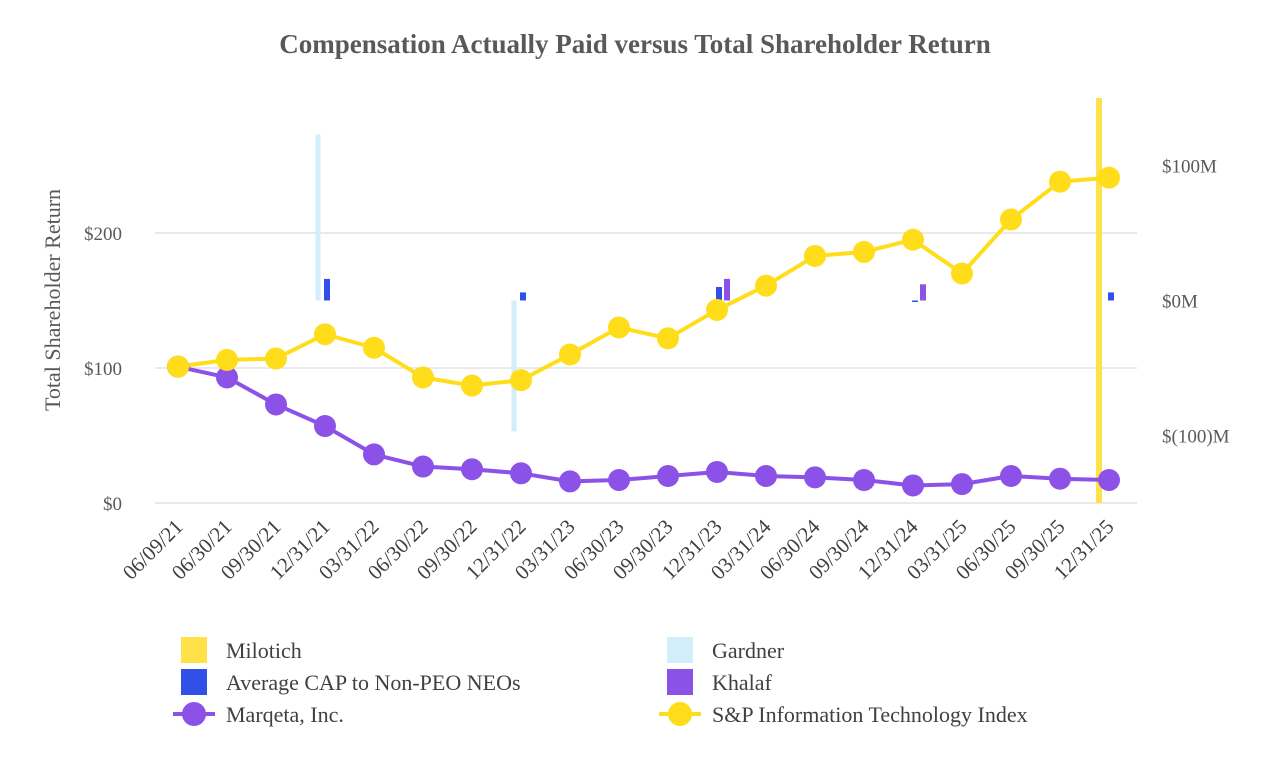 The width and height of the screenshot is (1270, 760). Describe the element at coordinates (680, 682) in the screenshot. I see `legend-swatch-khalaf` at that location.